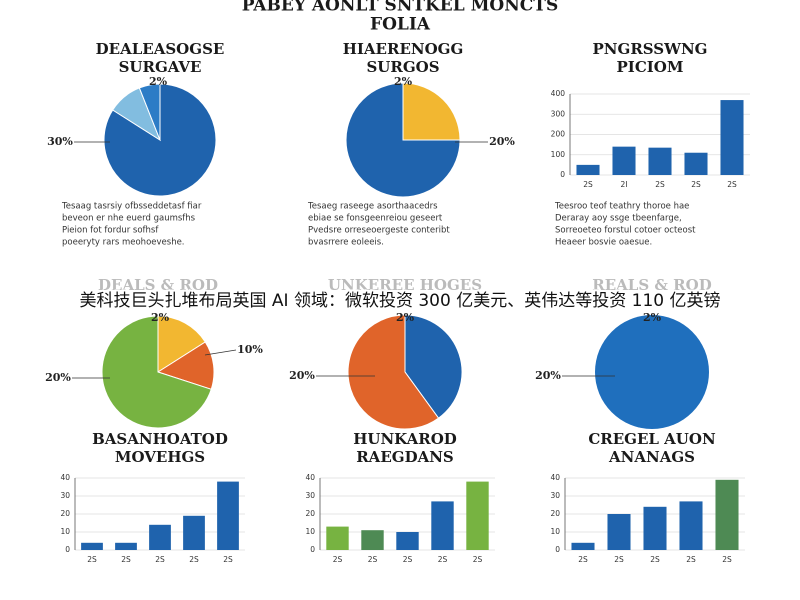  What do you see at coordinates (558, 154) in the screenshot?
I see `y-tick-label: 100` at bounding box center [558, 154].